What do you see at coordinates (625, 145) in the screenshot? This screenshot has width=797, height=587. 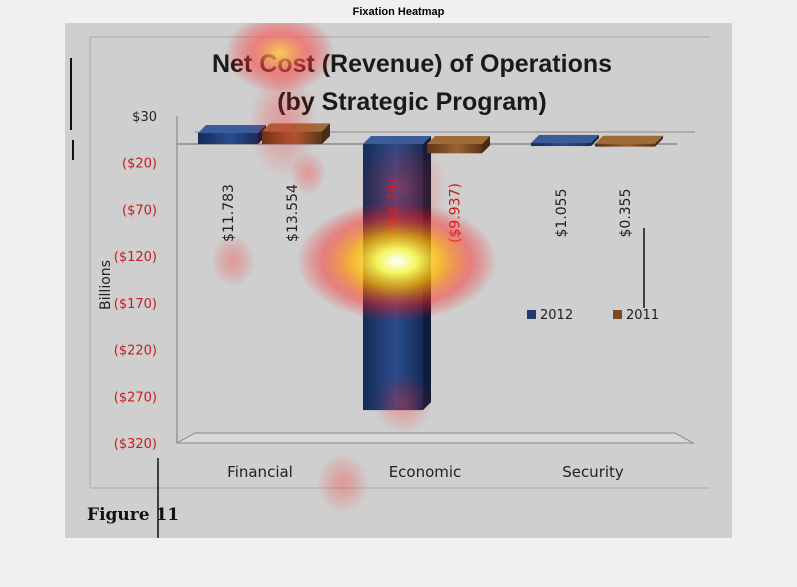 I see `bar-2011-security` at bounding box center [625, 145].